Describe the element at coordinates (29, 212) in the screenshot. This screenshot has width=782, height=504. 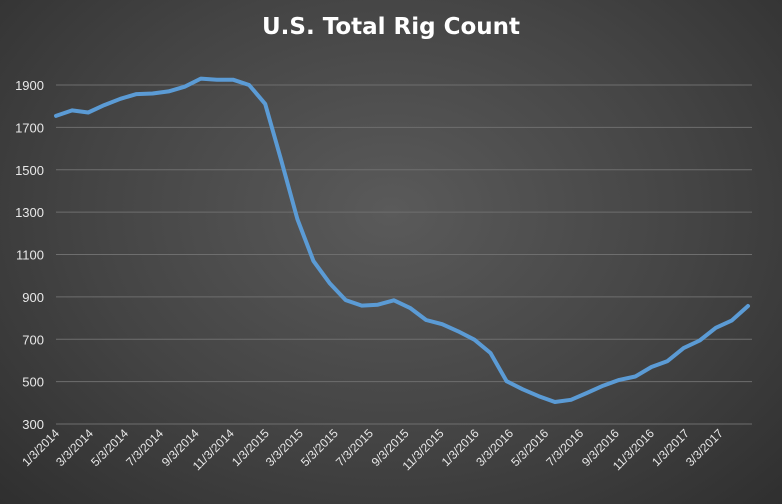
I see `y-tick-label: 1300` at that location.